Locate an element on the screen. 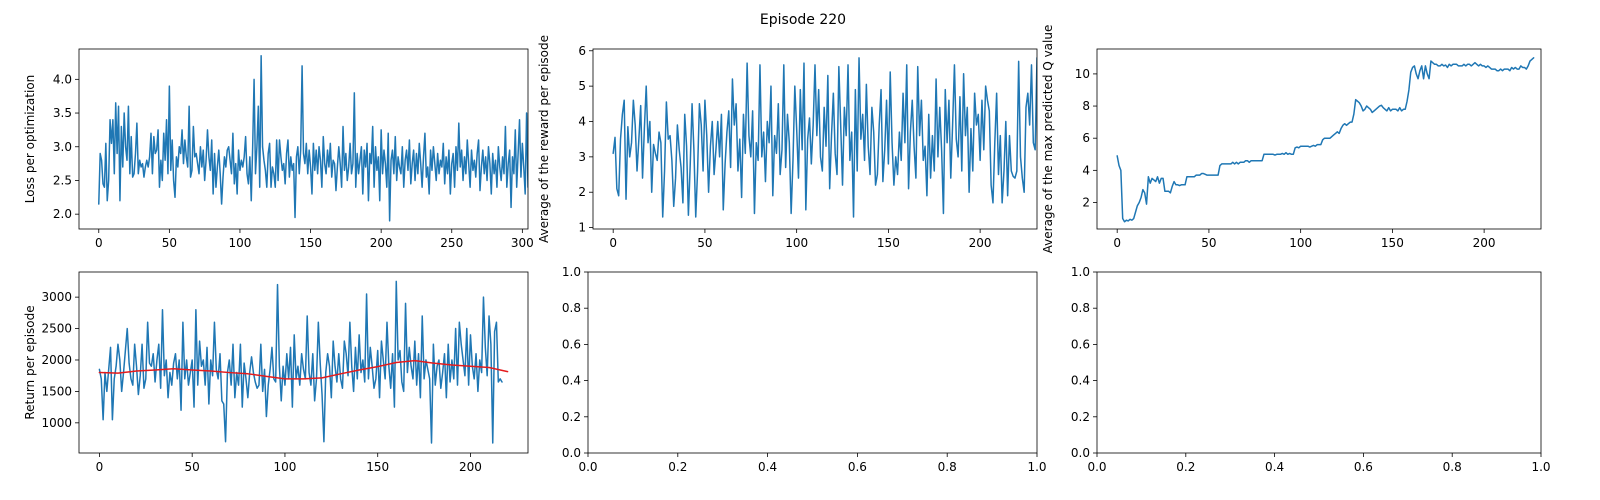 The height and width of the screenshot is (500, 1600). loss-xtick-label: 50 is located at coordinates (169, 243).